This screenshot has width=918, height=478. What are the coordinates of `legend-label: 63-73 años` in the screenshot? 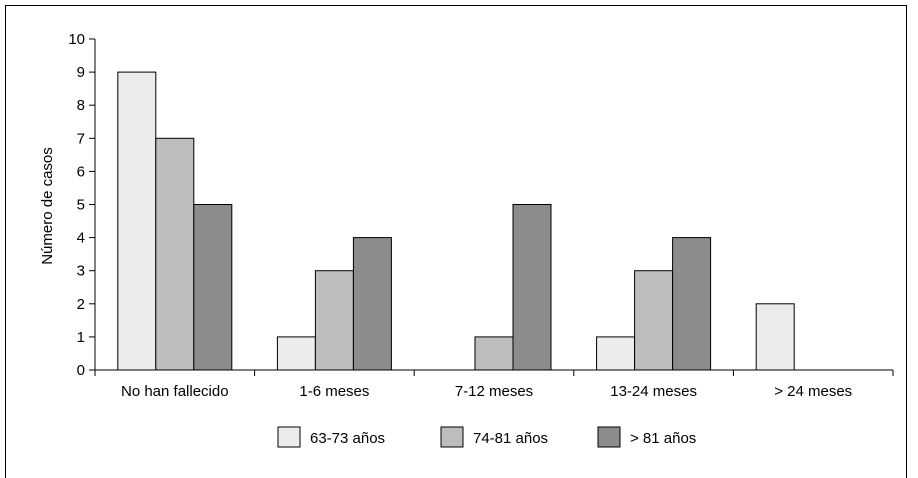 It's located at (347, 438).